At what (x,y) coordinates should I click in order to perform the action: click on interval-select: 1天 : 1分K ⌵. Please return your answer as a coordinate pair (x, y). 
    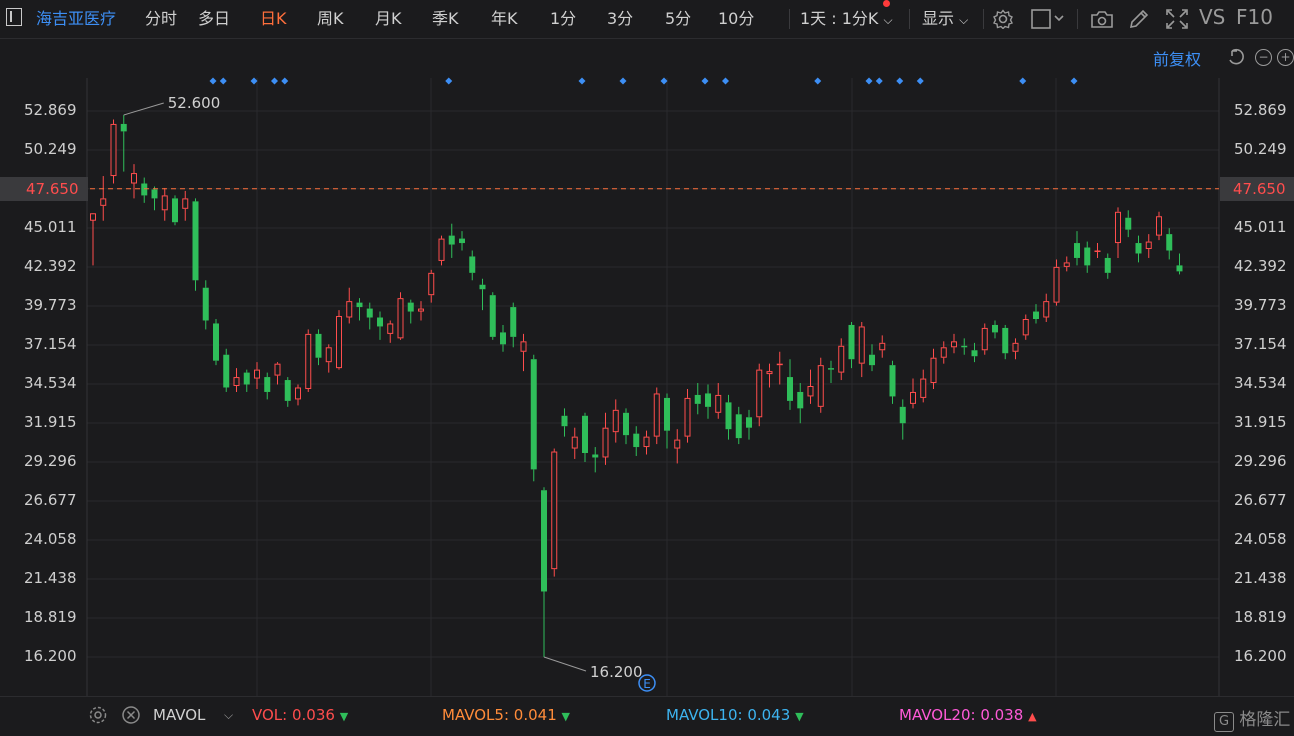
    Looking at the image, I should click on (846, 19).